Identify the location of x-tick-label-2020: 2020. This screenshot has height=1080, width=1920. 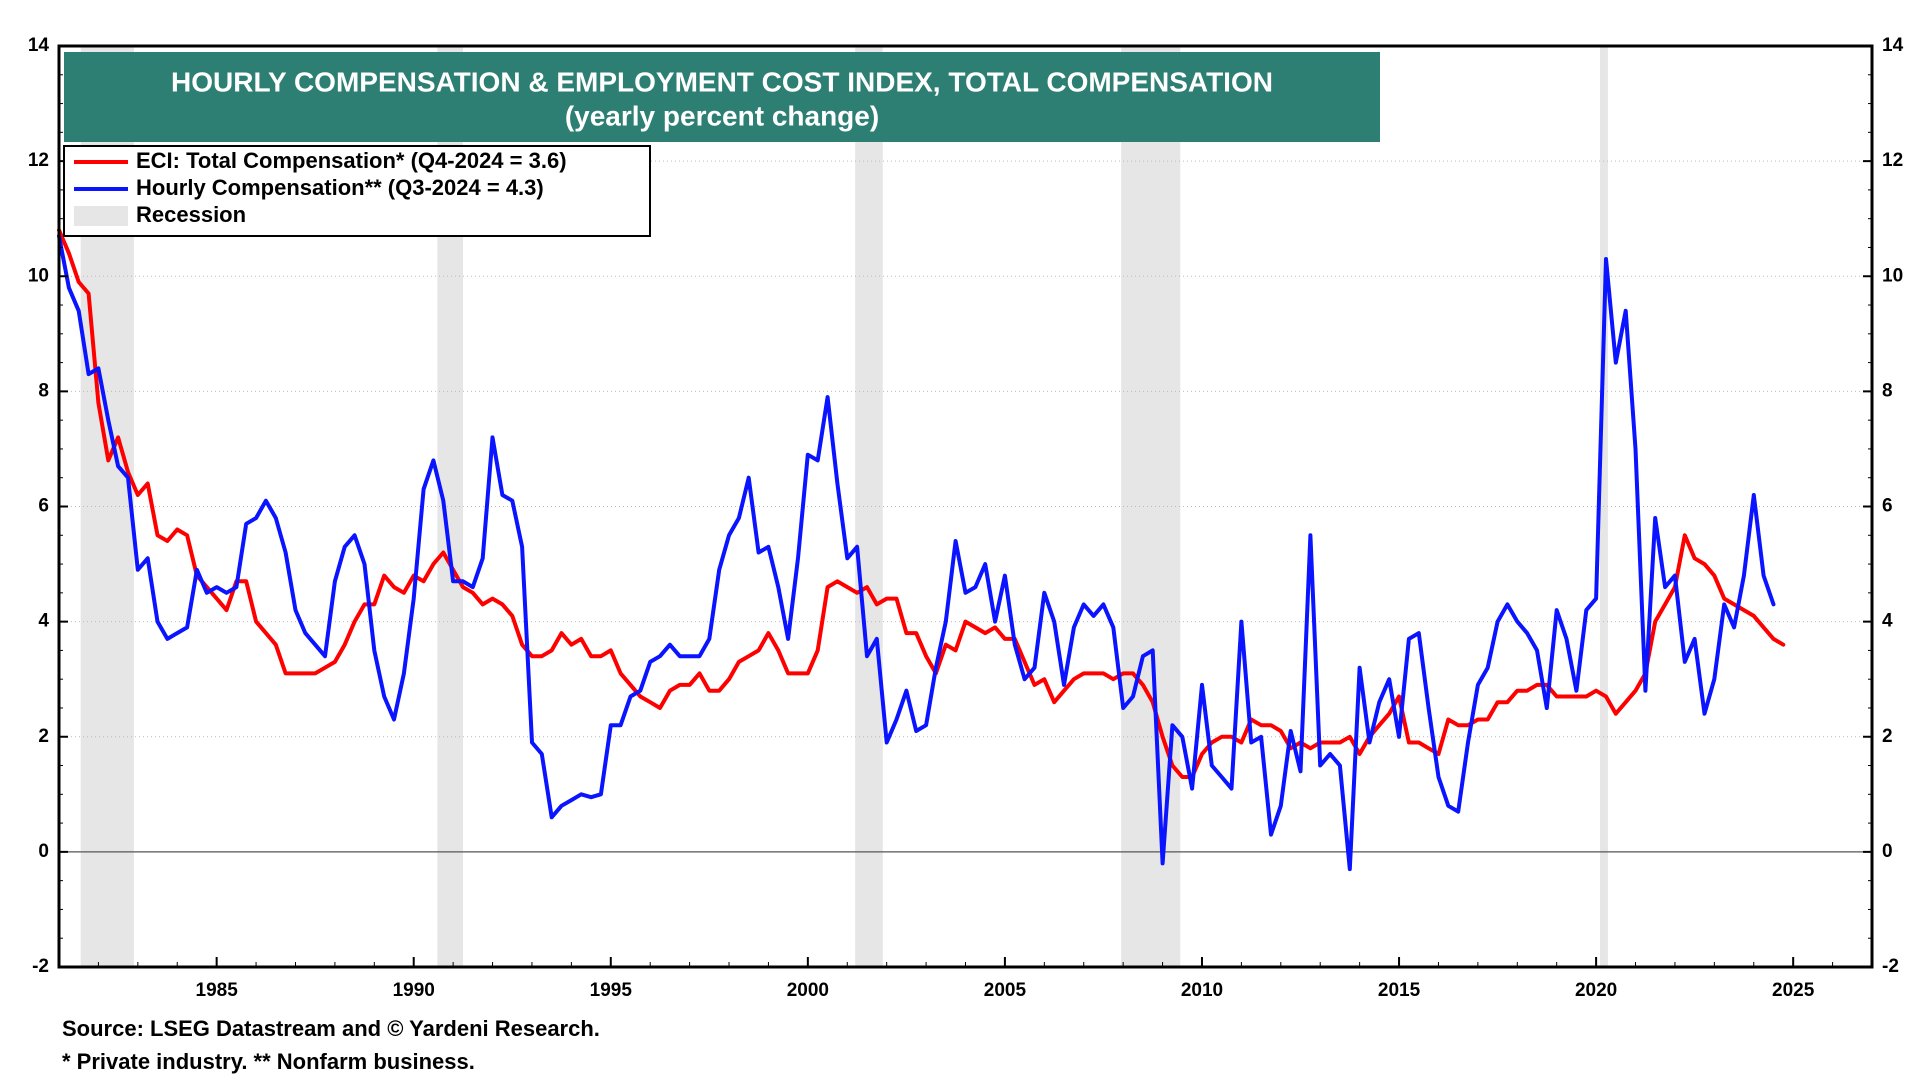
(1596, 990).